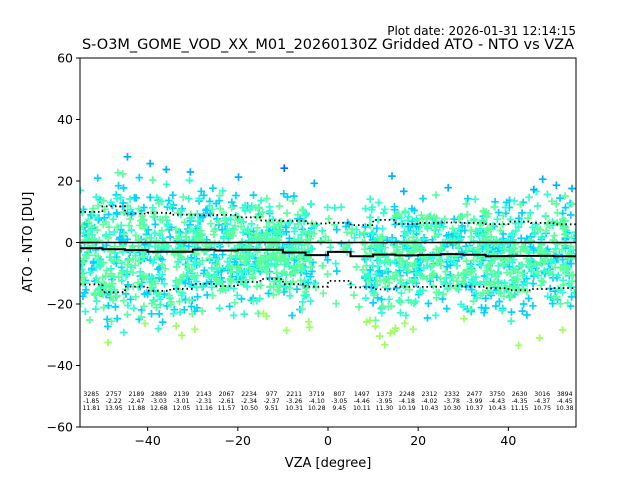 The height and width of the screenshot is (480, 640). What do you see at coordinates (204, 401) in the screenshot?
I see `bin-mean-label: -2.31` at bounding box center [204, 401].